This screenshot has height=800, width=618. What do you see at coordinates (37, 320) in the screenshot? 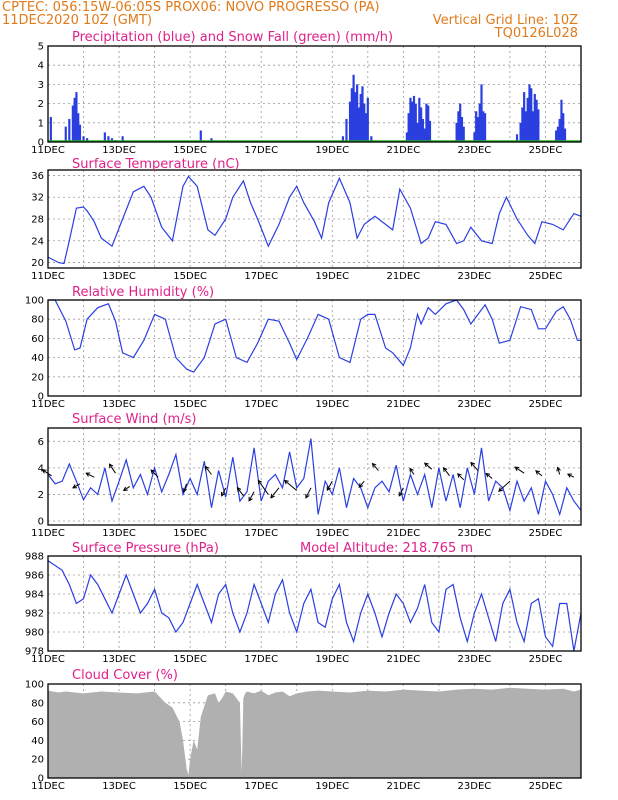
I see `y-tick-label: 80` at bounding box center [37, 320].